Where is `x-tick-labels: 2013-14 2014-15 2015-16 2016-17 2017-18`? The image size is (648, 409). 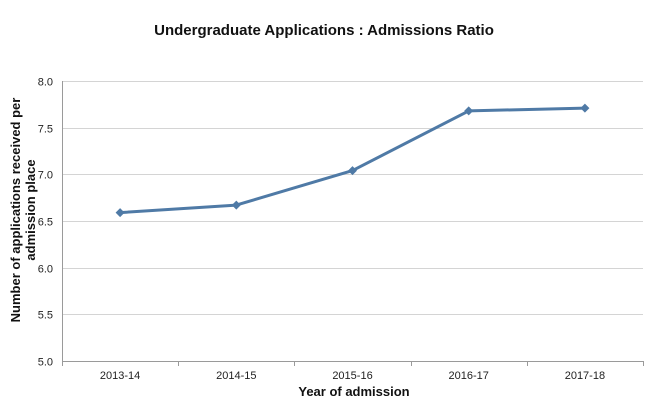 x-tick-labels: 2013-14 2014-15 2015-16 2016-17 2017-18 is located at coordinates (352, 376).